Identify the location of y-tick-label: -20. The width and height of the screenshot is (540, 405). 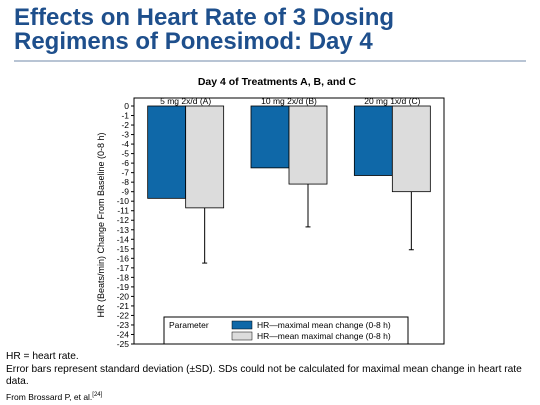
(123, 296).